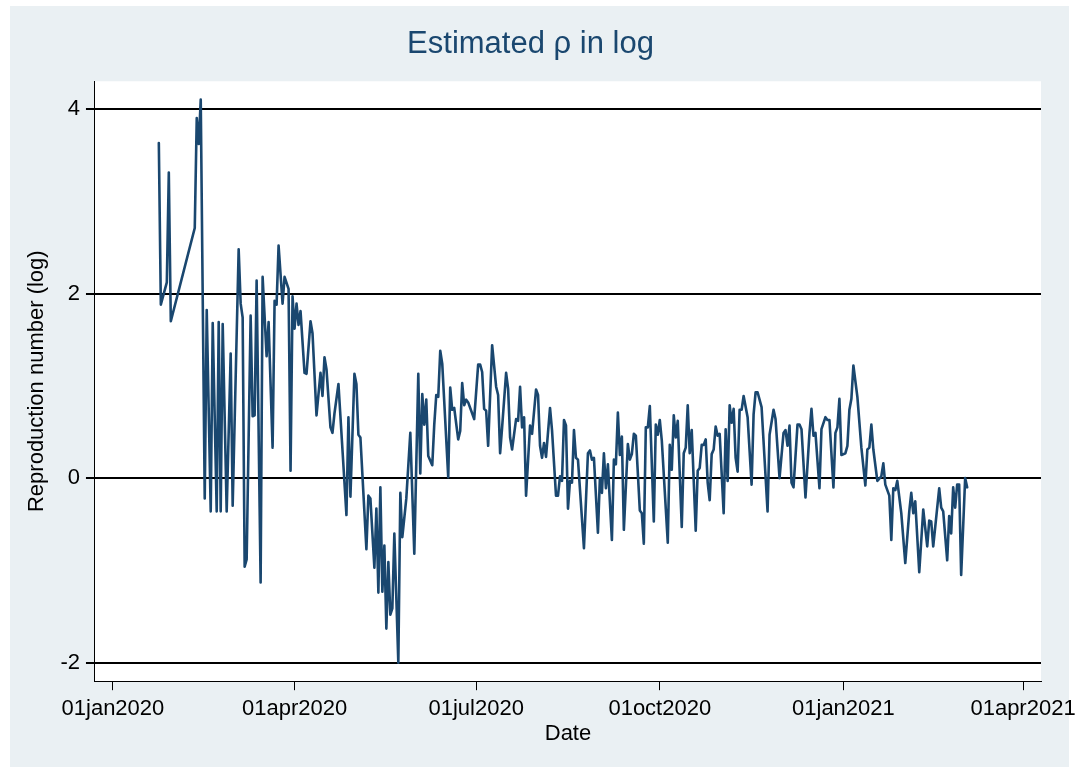 The width and height of the screenshot is (1089, 773). What do you see at coordinates (843, 708) in the screenshot?
I see `x-tick-label: 01jan2021` at bounding box center [843, 708].